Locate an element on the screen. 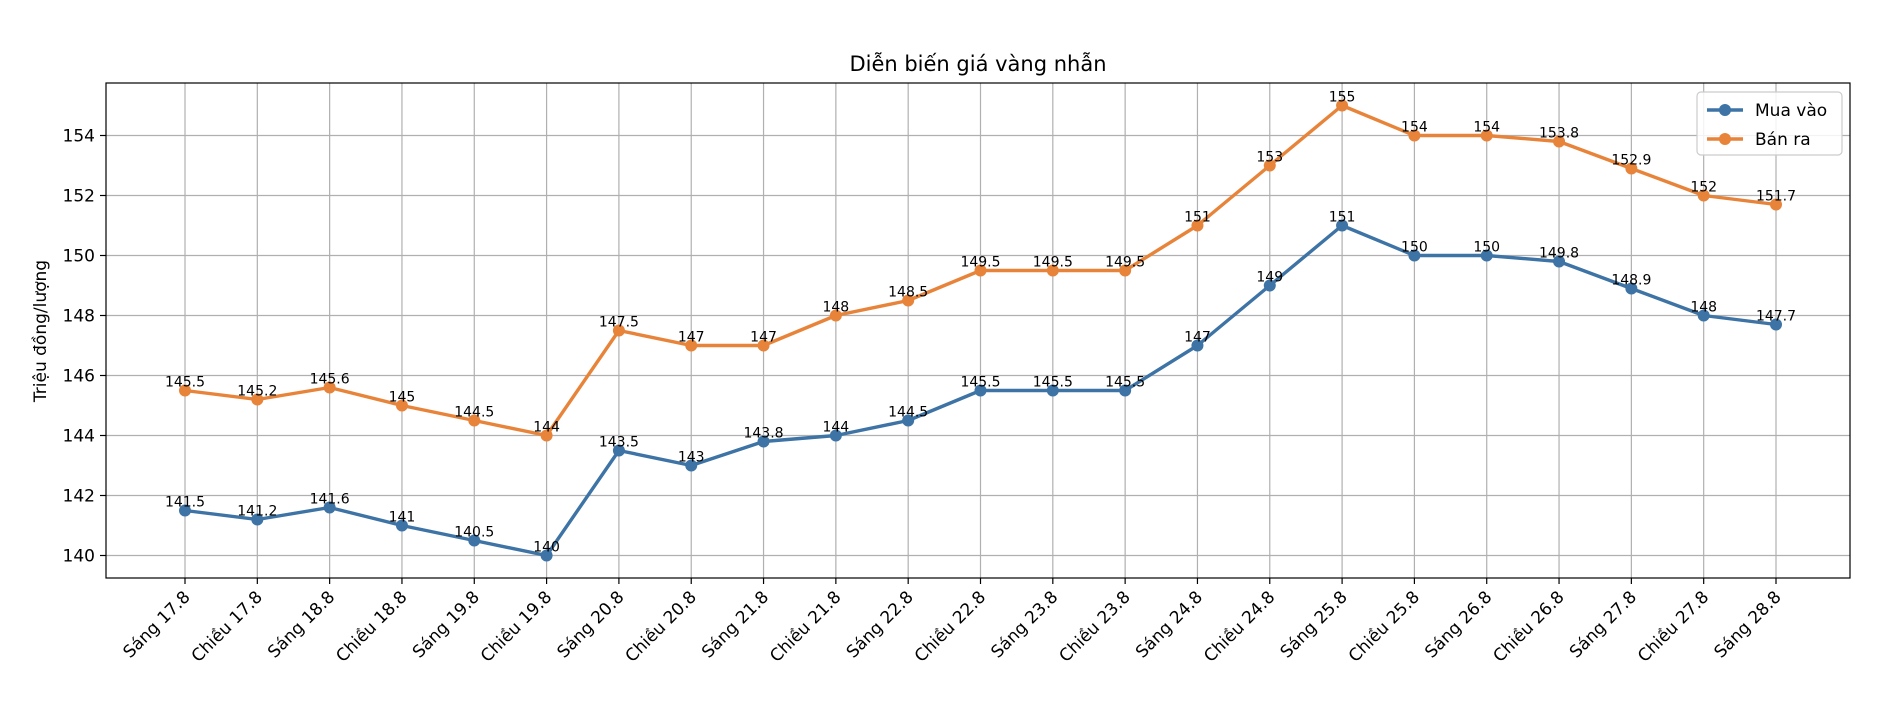 The image size is (1884, 712). x-tick-label: Chiều 18.8 is located at coordinates (372, 627).